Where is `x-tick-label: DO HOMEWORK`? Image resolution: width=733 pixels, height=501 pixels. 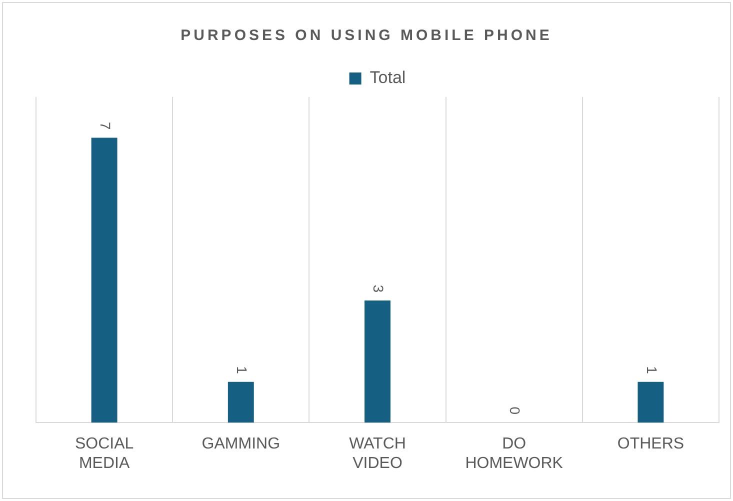
x-tick-label: DO HOMEWORK is located at coordinates (514, 454).